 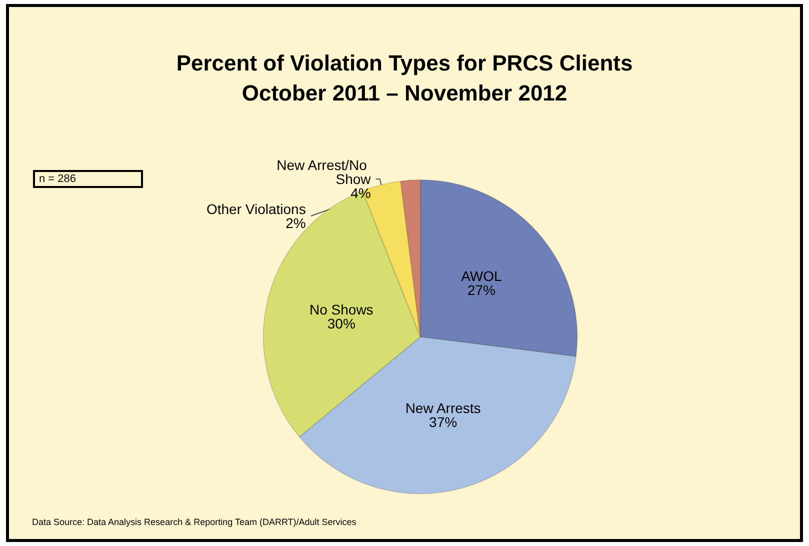 What do you see at coordinates (296, 223) in the screenshot?
I see `data-label: 2%` at bounding box center [296, 223].